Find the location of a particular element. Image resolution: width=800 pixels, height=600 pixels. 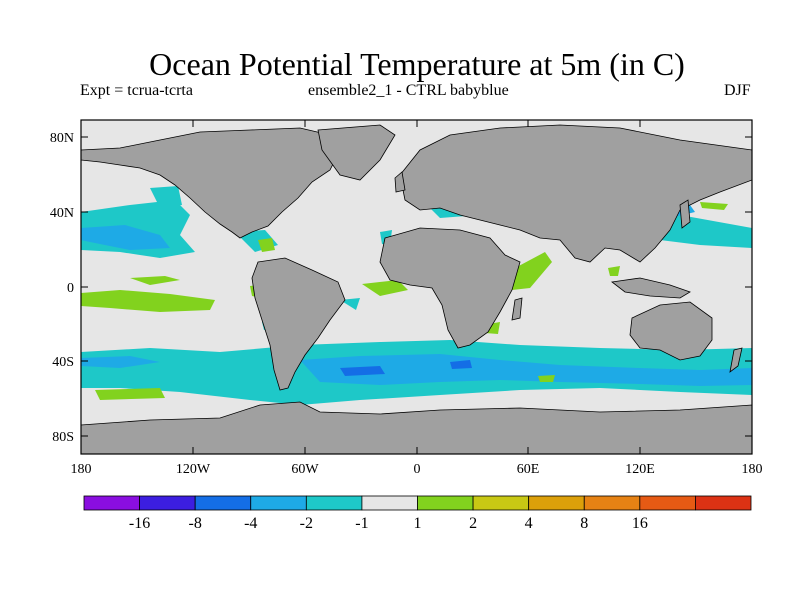

lon-label-60e: 60E is located at coordinates (528, 469).